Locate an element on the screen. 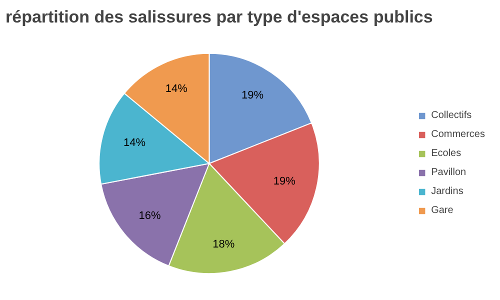  legend-label: Jardins is located at coordinates (447, 191).